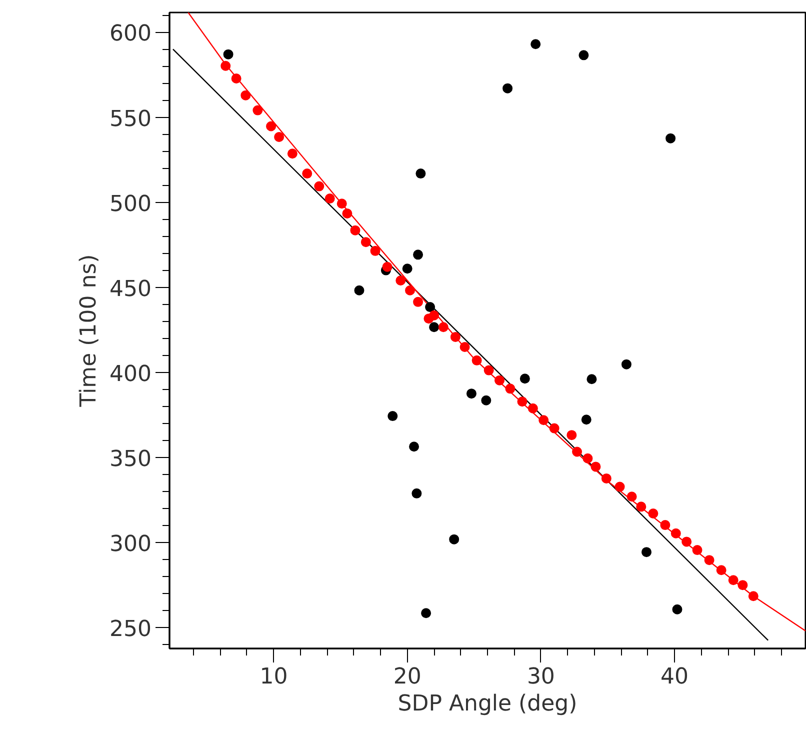 The width and height of the screenshot is (806, 756). What do you see at coordinates (540, 677) in the screenshot?
I see `x-tick-label: 30` at bounding box center [540, 677].